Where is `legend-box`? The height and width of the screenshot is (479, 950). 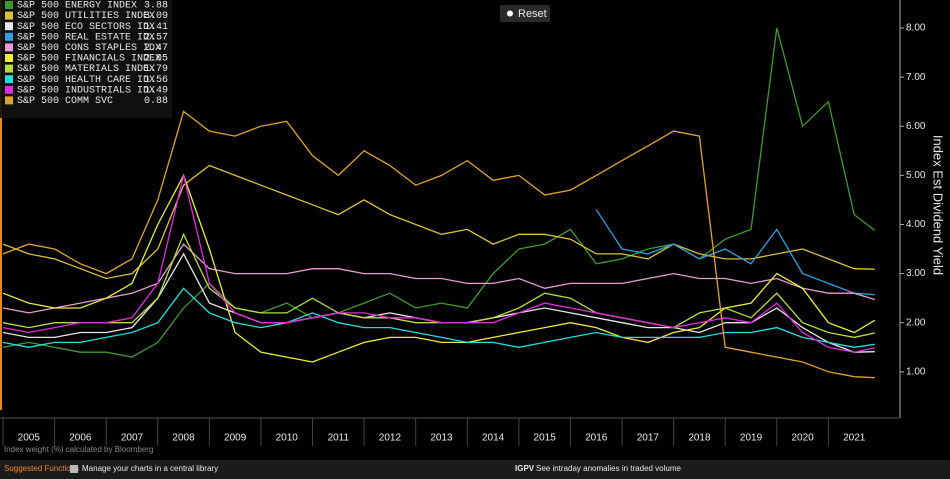
legend-box is located at coordinates (86, 59).